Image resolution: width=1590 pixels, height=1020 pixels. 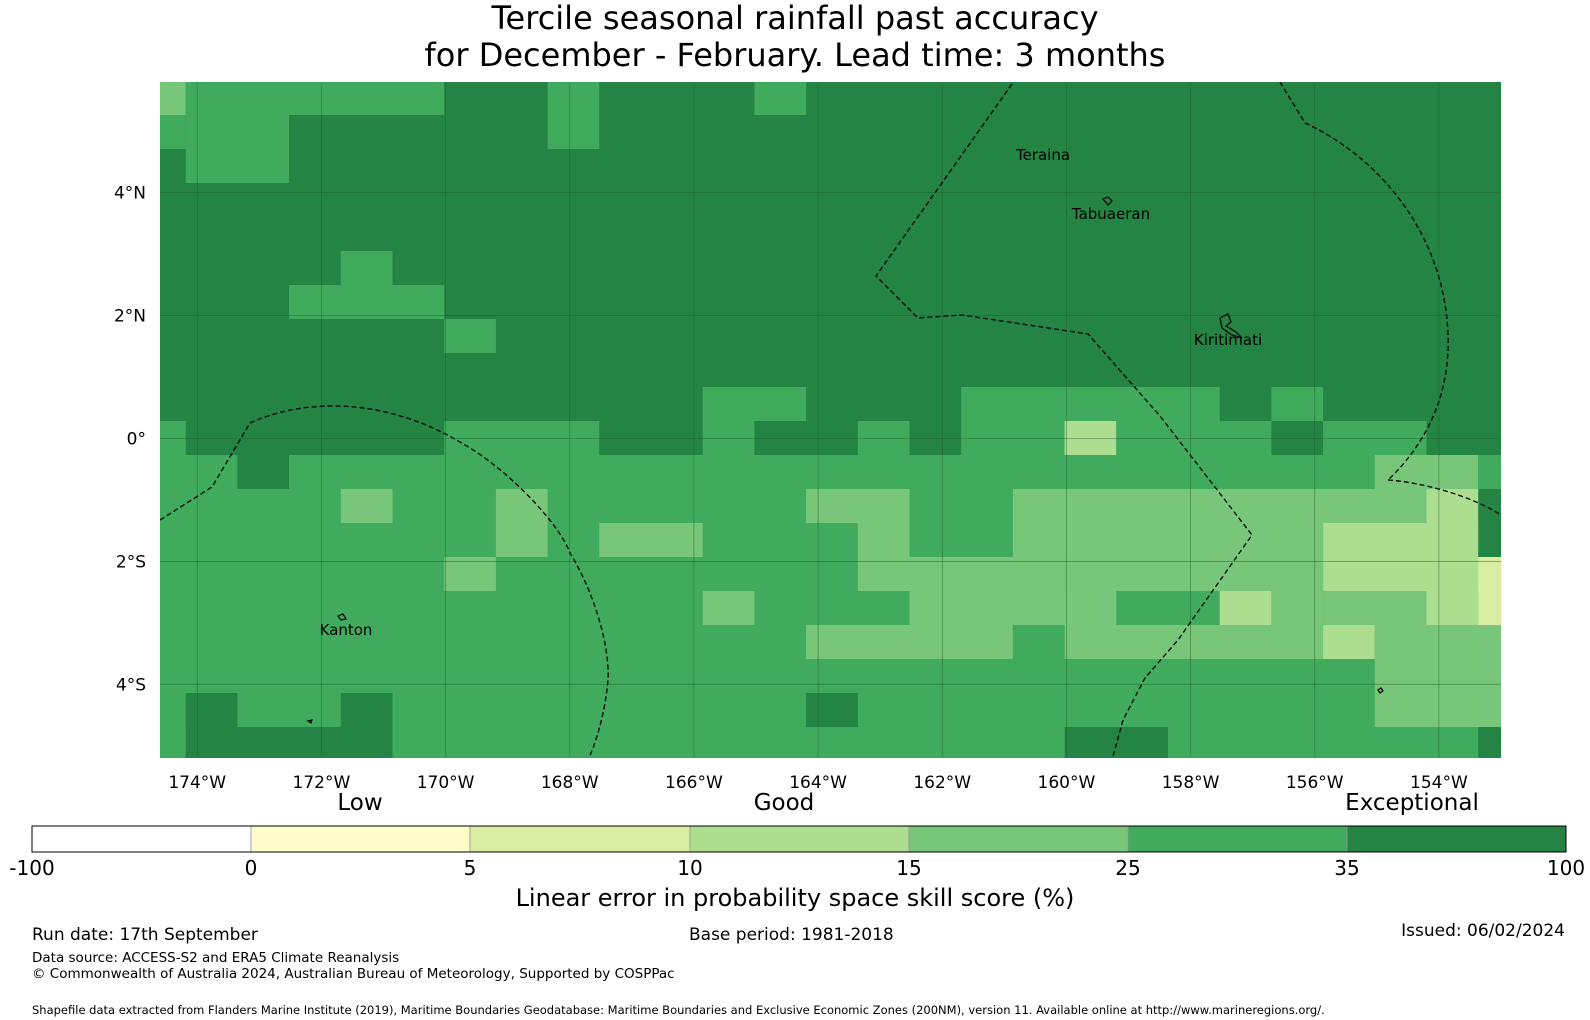 What do you see at coordinates (1127, 868) in the screenshot?
I see `colorbar-tick-label: 25` at bounding box center [1127, 868].